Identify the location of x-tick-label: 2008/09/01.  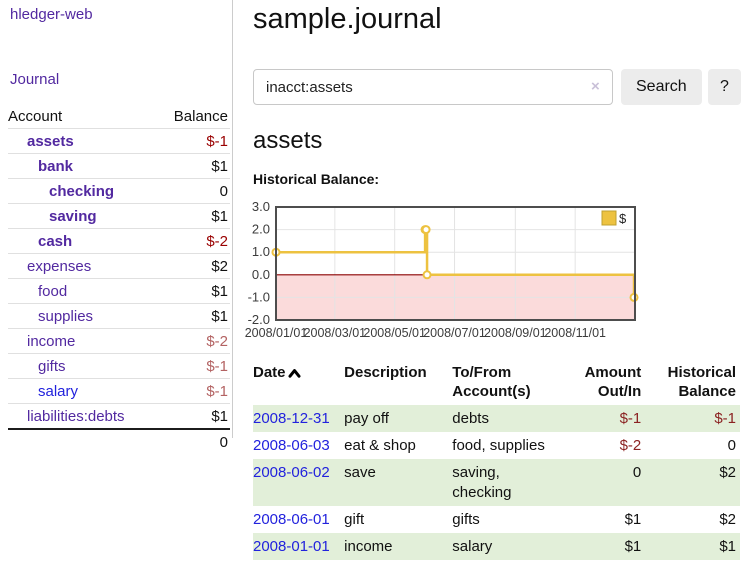
(515, 333).